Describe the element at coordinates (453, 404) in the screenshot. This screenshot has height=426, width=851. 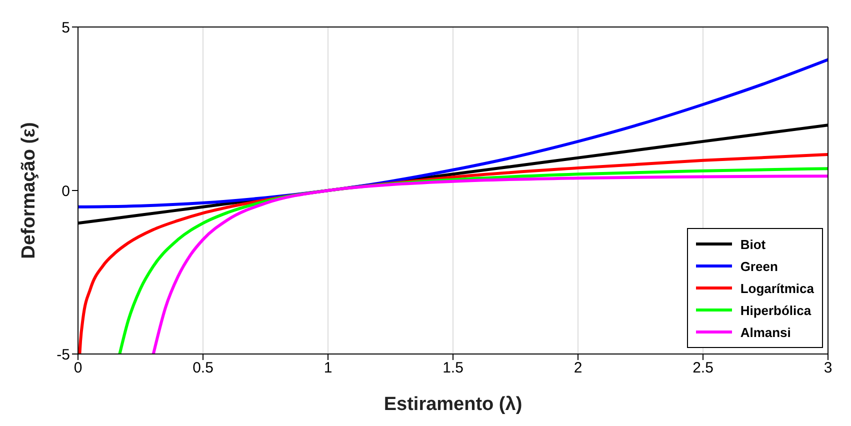
I see `x-axis-title: Estiramento (λ)` at that location.